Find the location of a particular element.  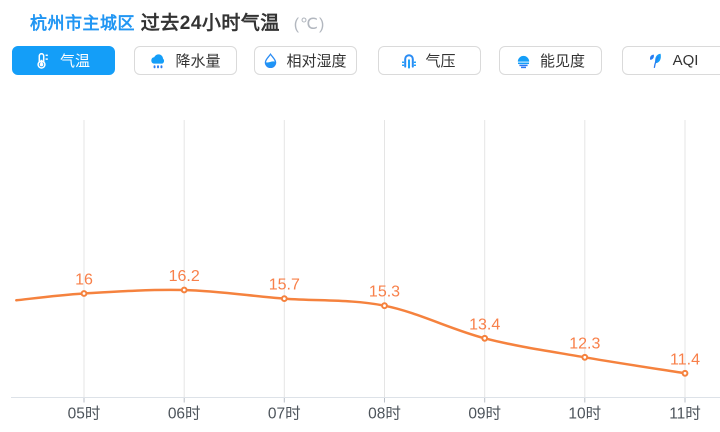

svg-text: 13.4 is located at coordinates (484, 324).